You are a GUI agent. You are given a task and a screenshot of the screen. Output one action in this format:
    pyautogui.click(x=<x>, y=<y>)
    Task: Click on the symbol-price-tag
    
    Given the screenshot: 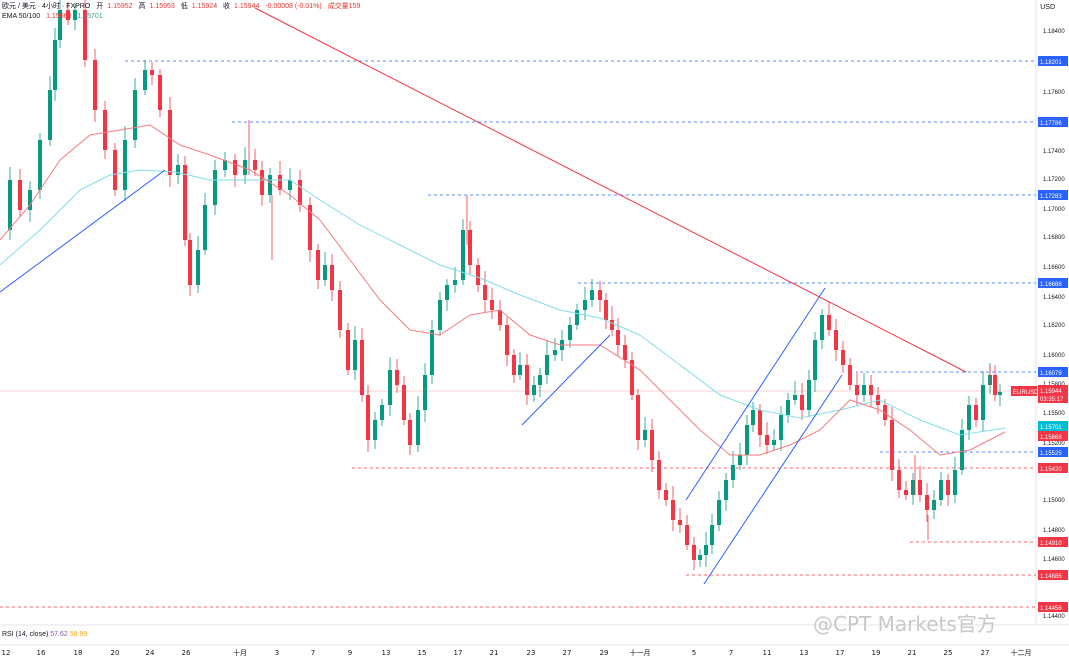 What is the action you would take?
    pyautogui.click(x=1024, y=391)
    